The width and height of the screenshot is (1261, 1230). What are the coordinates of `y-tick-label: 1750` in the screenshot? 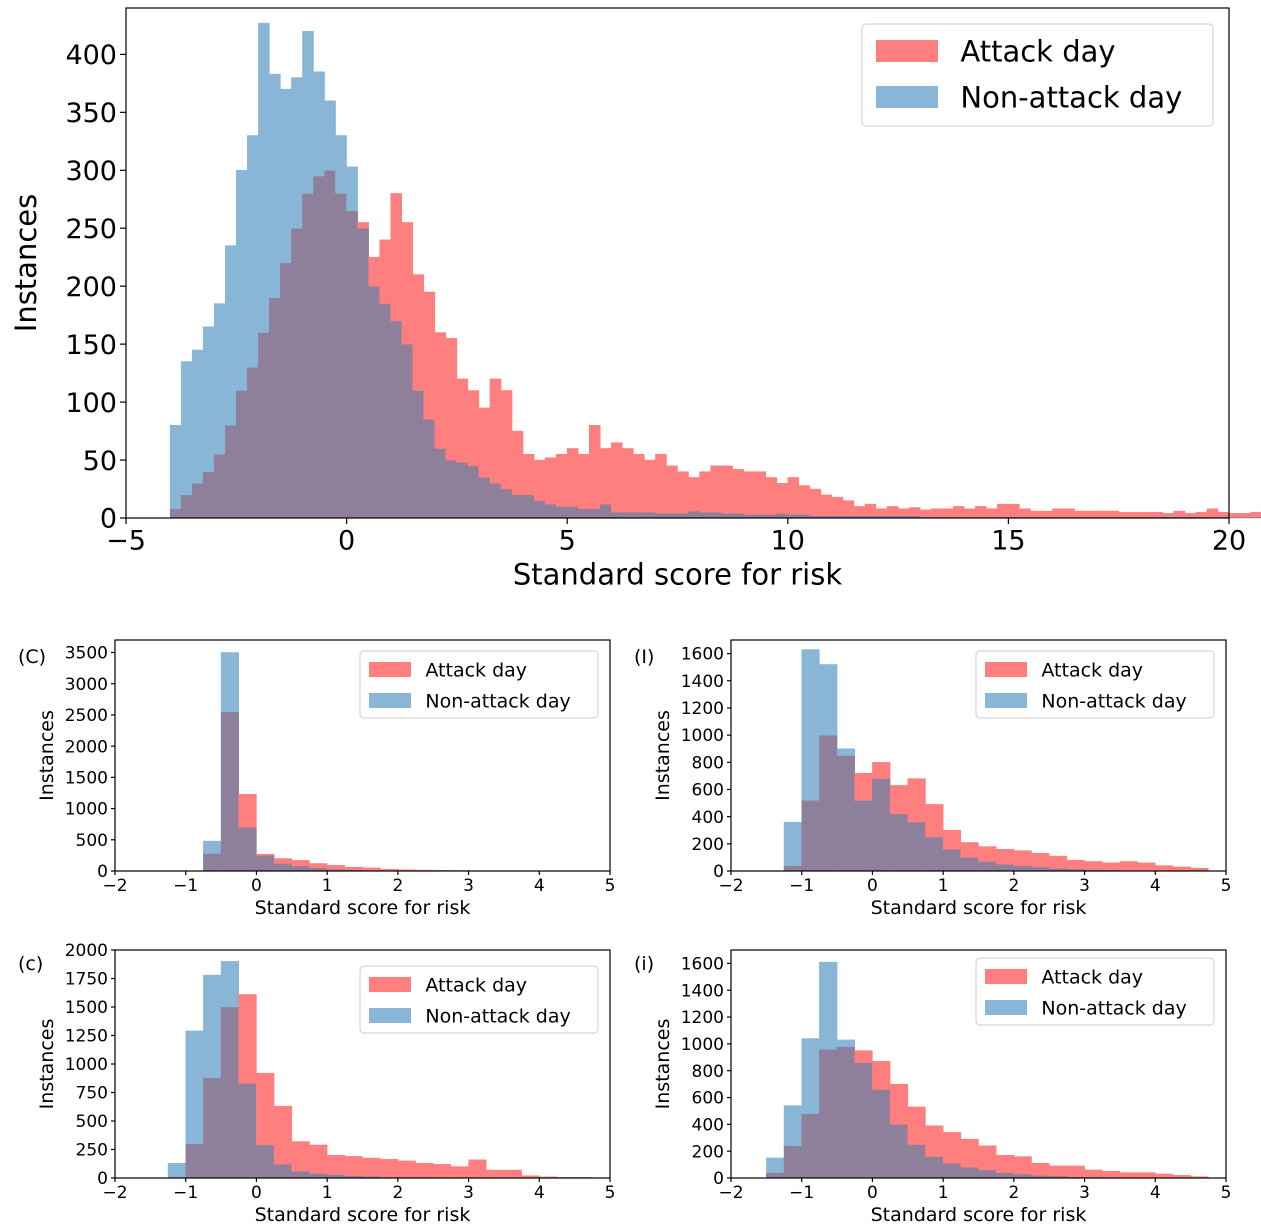 It's located at (86, 980).